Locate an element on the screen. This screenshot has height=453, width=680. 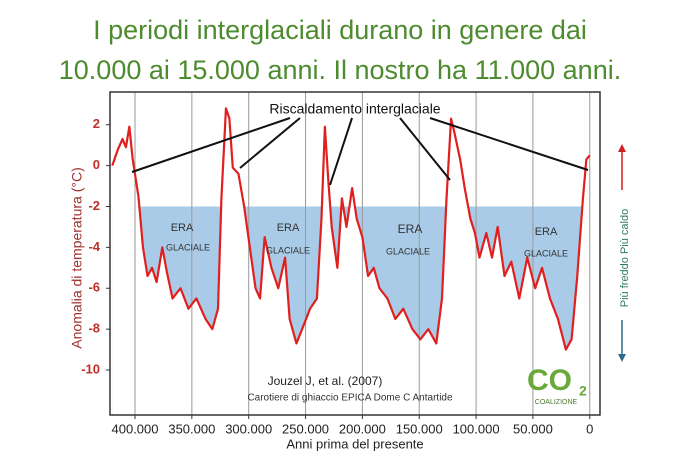
y-tick-label: -6 is located at coordinates (94, 287).